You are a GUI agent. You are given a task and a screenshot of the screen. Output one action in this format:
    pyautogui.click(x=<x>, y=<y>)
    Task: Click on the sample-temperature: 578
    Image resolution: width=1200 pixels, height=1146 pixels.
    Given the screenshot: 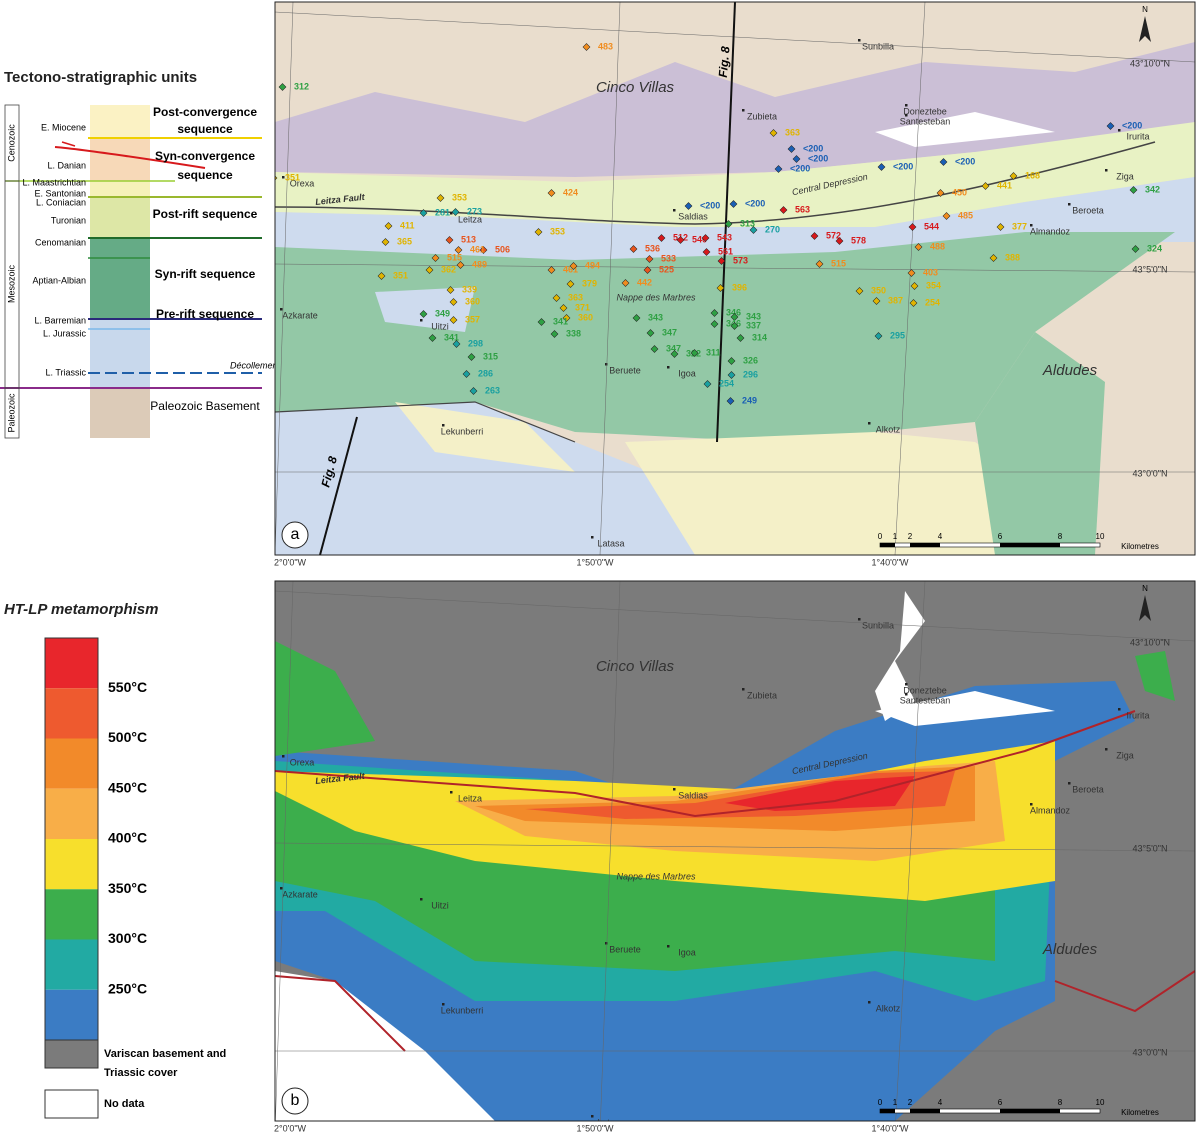 What is the action you would take?
    pyautogui.click(x=858, y=240)
    